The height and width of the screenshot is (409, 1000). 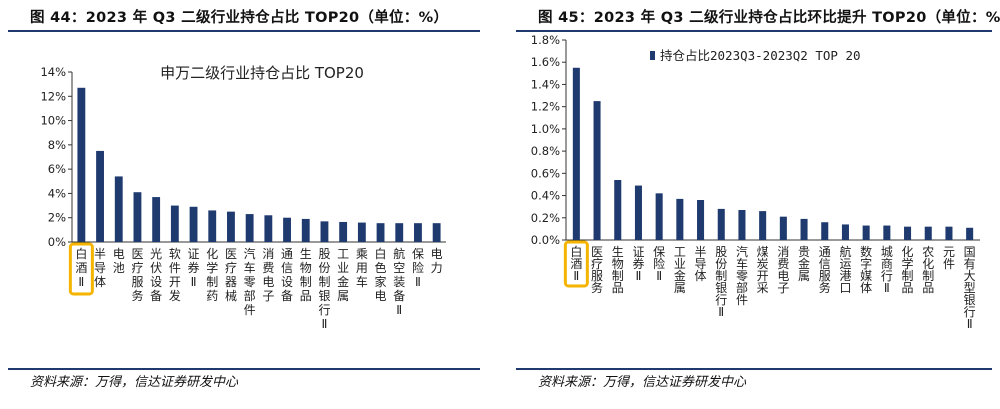 I want to click on left-bottom-rule, so click(x=244, y=369).